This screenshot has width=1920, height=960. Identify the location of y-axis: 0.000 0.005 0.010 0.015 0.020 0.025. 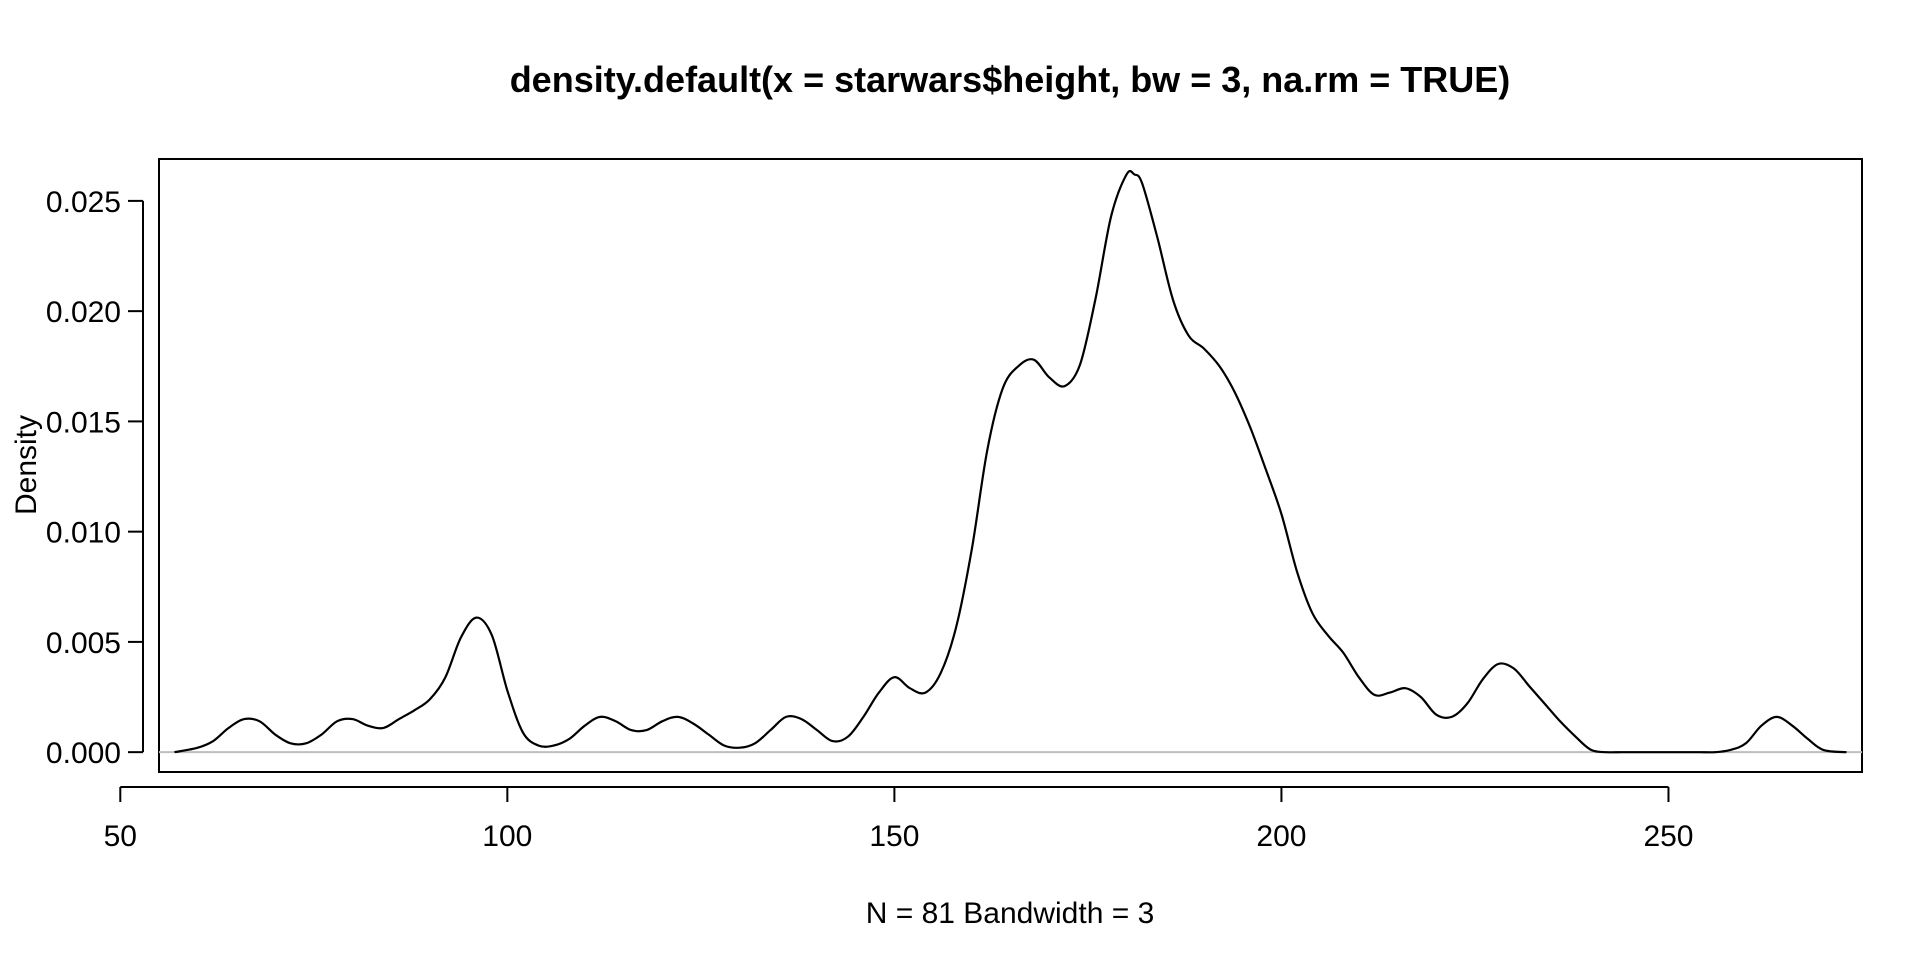
(95, 478).